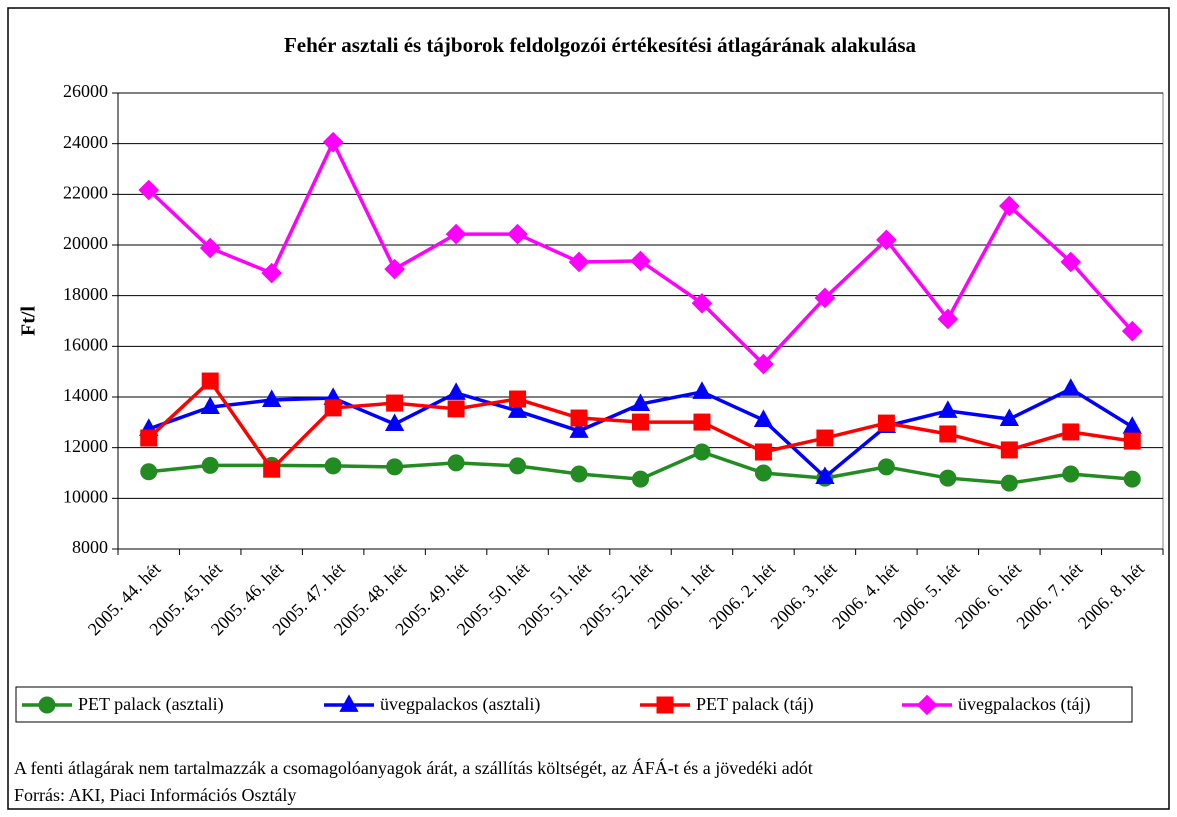 The width and height of the screenshot is (1177, 817). Describe the element at coordinates (85, 446) in the screenshot. I see `y-tick-label: 12000` at that location.